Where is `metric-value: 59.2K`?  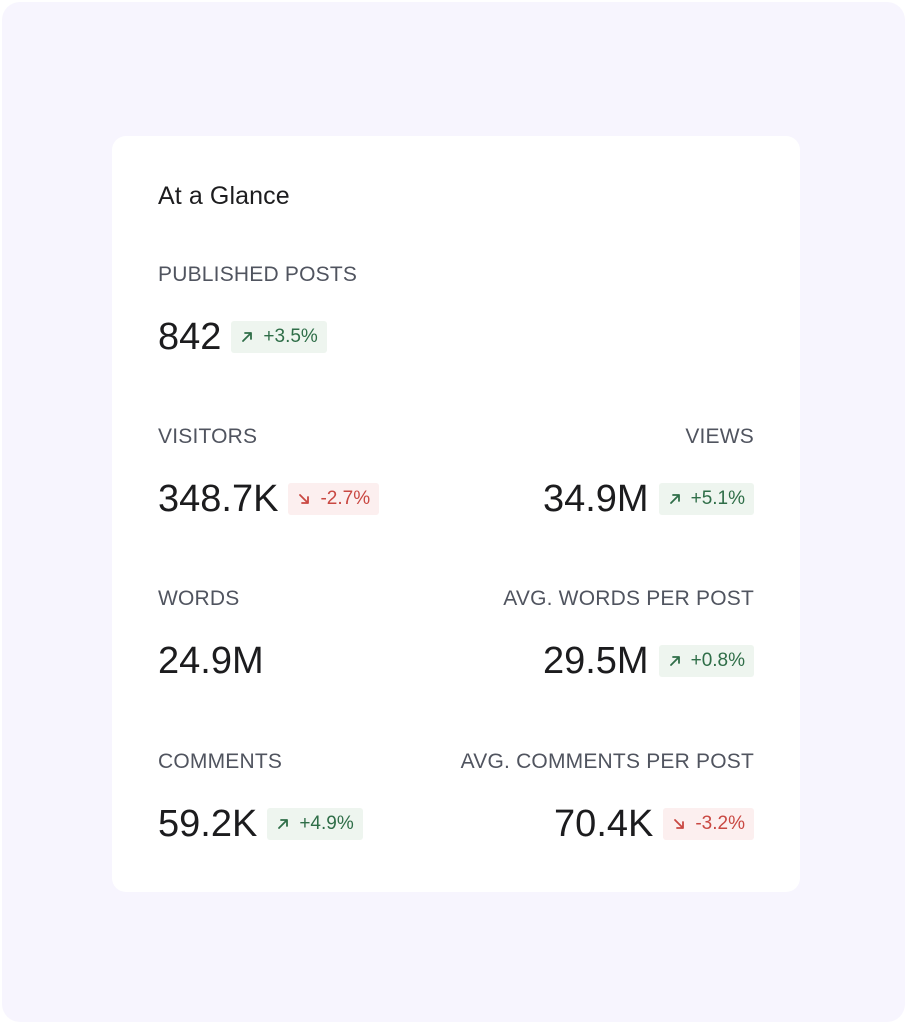 metric-value: 59.2K is located at coordinates (208, 824).